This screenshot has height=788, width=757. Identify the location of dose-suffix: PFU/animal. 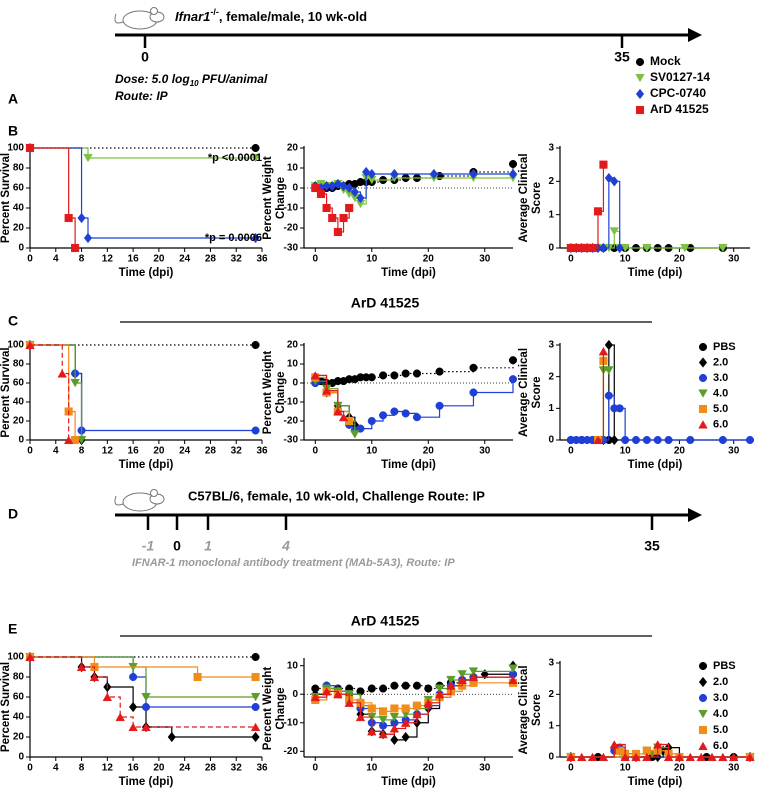
(233, 79).